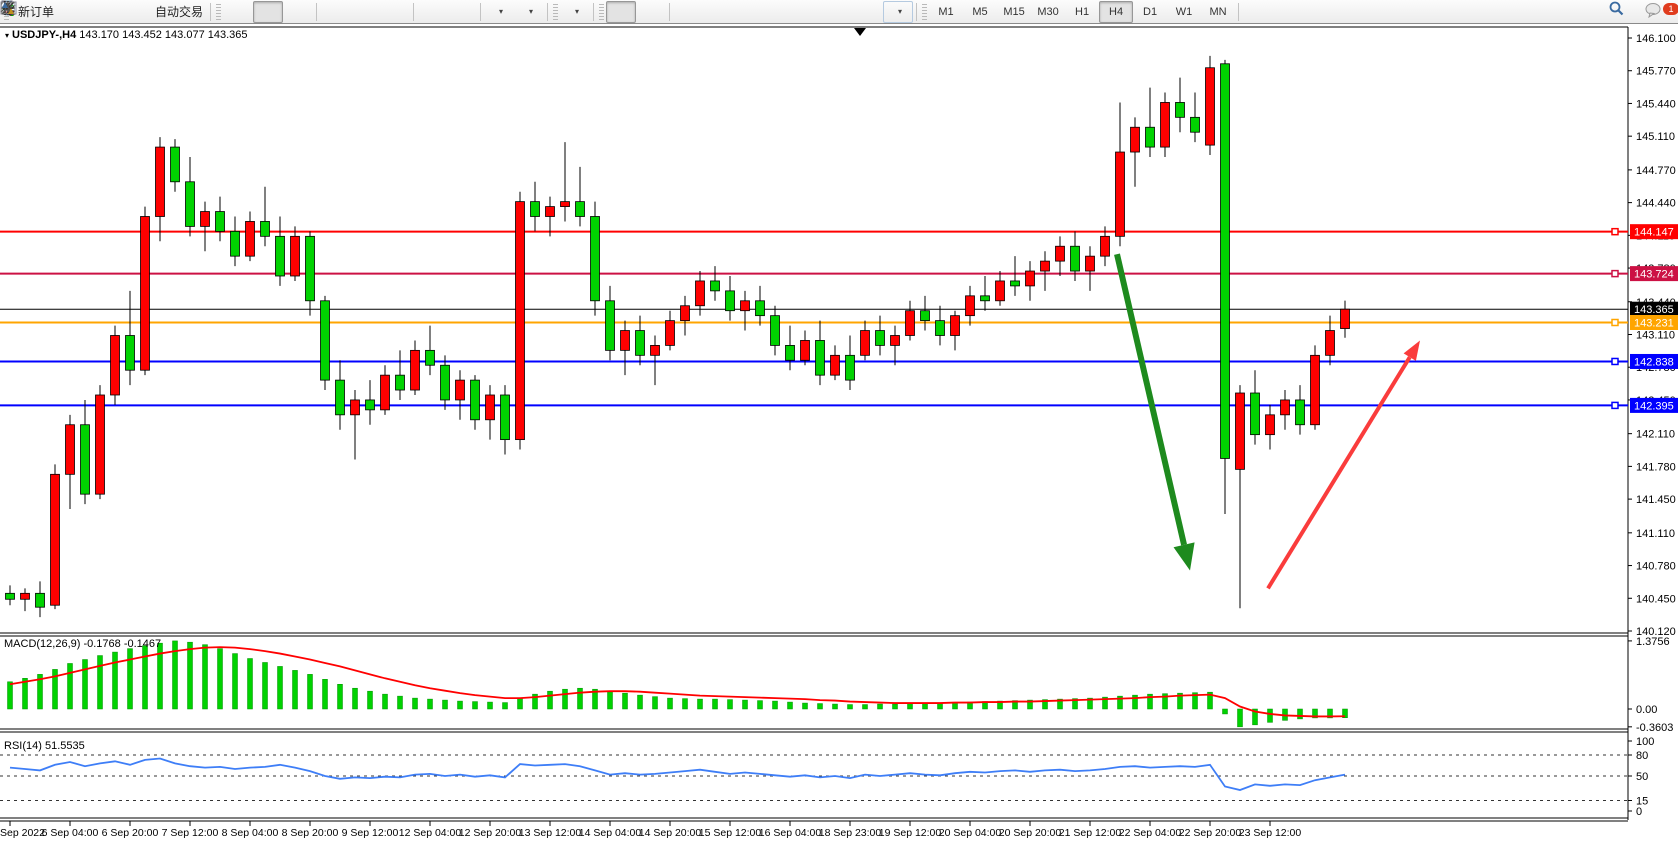 The image size is (1678, 841). I want to click on svg-text: 15, so click(1642, 802).